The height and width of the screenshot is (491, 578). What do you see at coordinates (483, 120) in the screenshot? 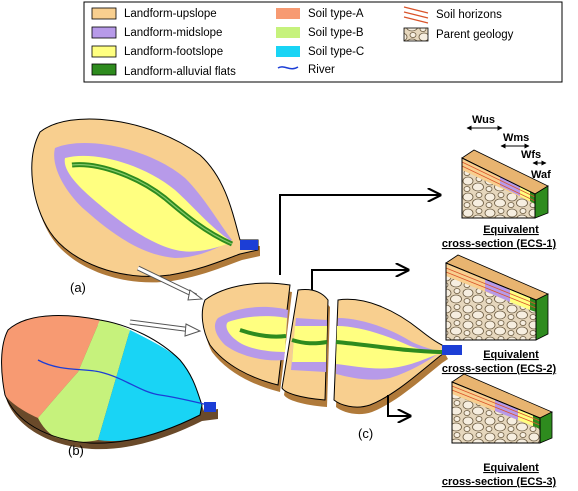
I see `width-us-label: Wus` at bounding box center [483, 120].